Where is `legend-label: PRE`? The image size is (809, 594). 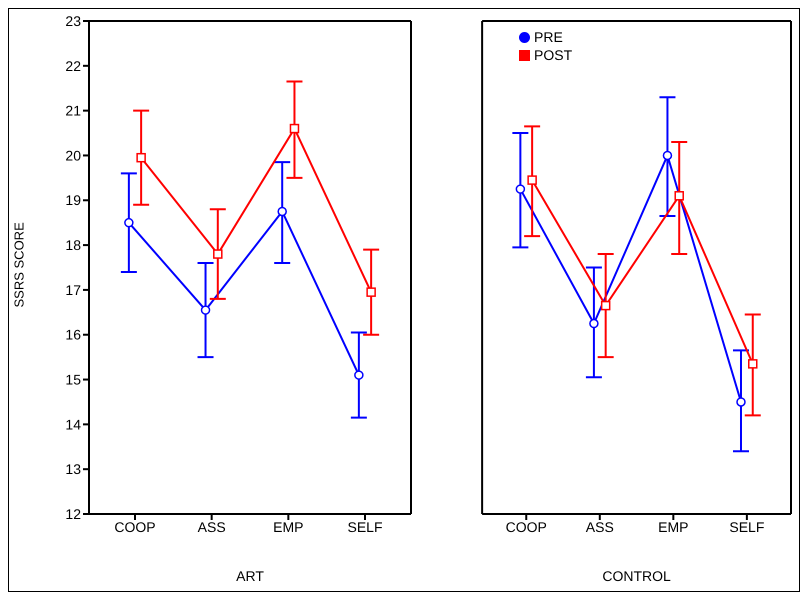
legend-label: PRE is located at coordinates (548, 37).